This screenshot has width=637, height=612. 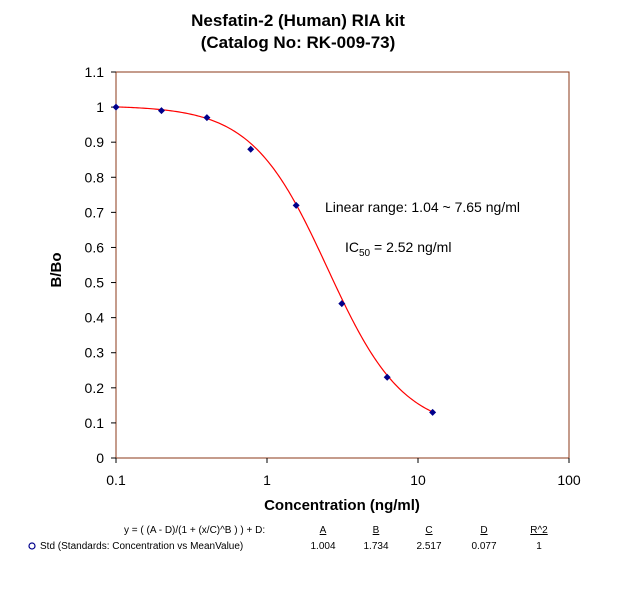 I want to click on chart-title-line-2: (Catalog No: RK-009-73), so click(x=298, y=42).